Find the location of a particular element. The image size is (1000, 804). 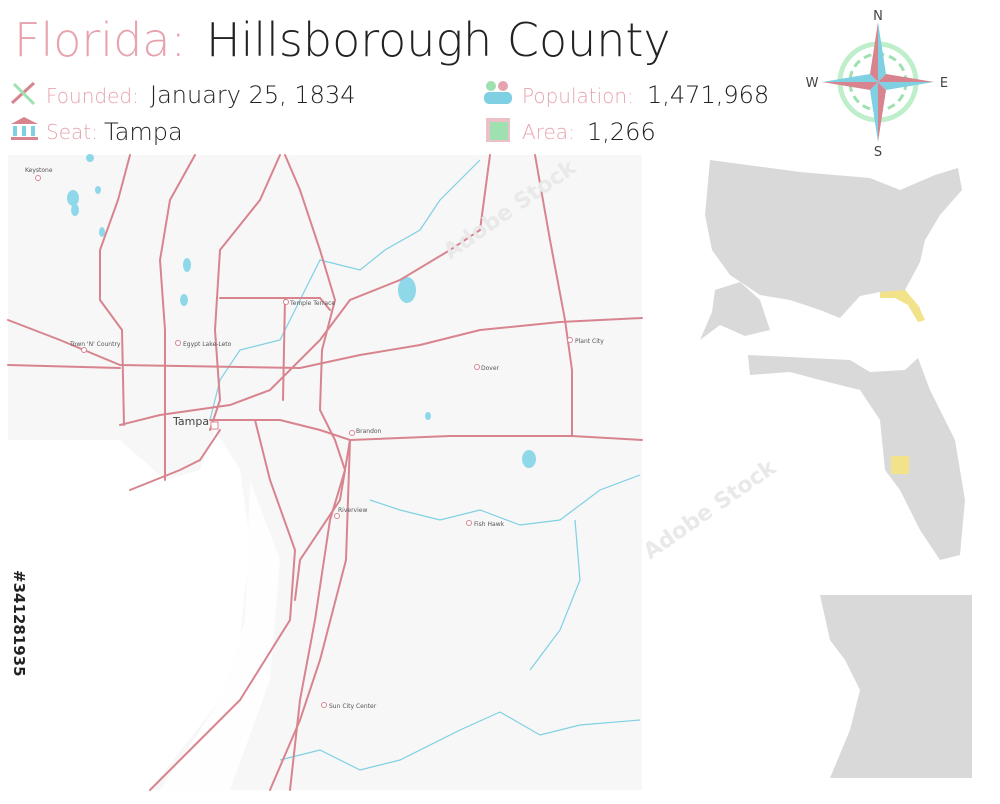

place-label: Sun City Center is located at coordinates (353, 706).